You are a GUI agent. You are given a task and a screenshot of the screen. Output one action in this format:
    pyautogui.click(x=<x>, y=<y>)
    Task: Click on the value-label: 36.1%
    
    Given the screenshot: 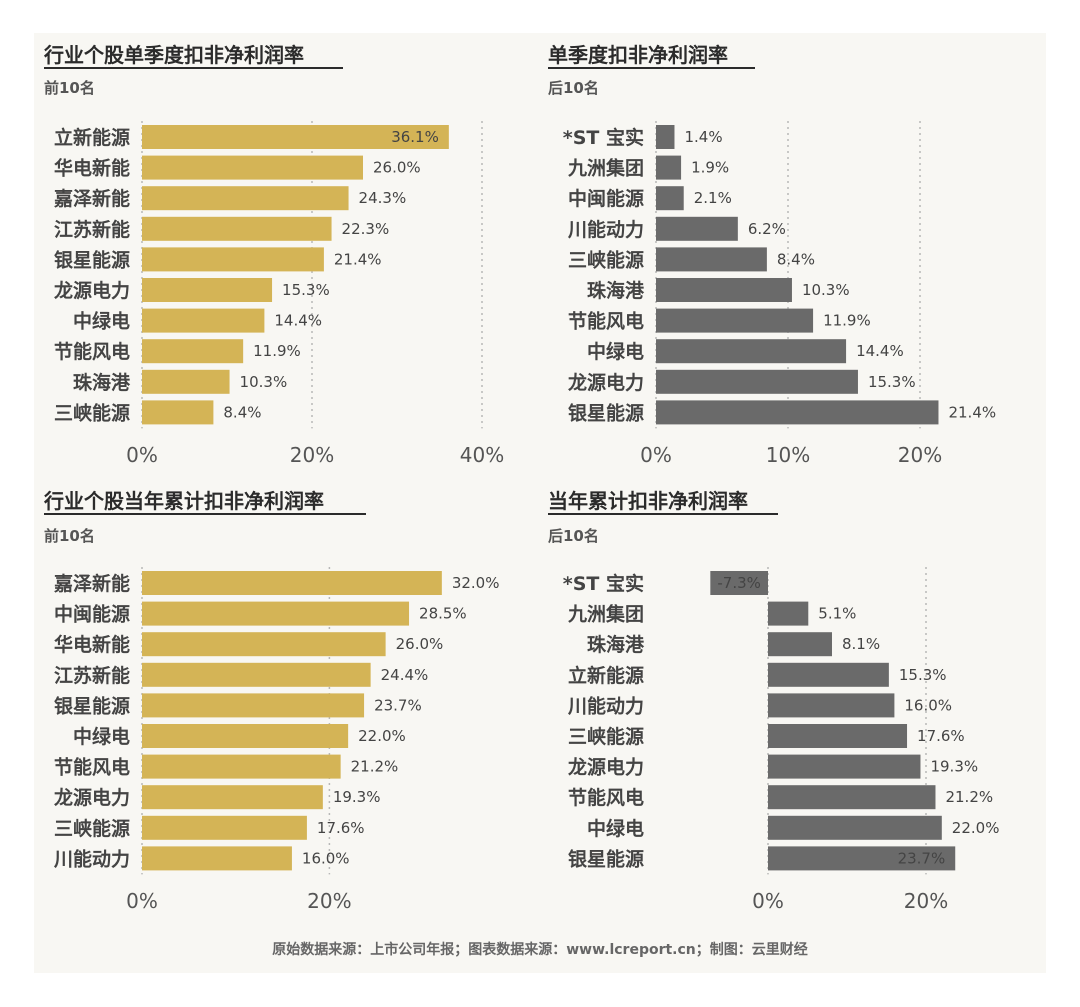 What is the action you would take?
    pyautogui.click(x=415, y=137)
    